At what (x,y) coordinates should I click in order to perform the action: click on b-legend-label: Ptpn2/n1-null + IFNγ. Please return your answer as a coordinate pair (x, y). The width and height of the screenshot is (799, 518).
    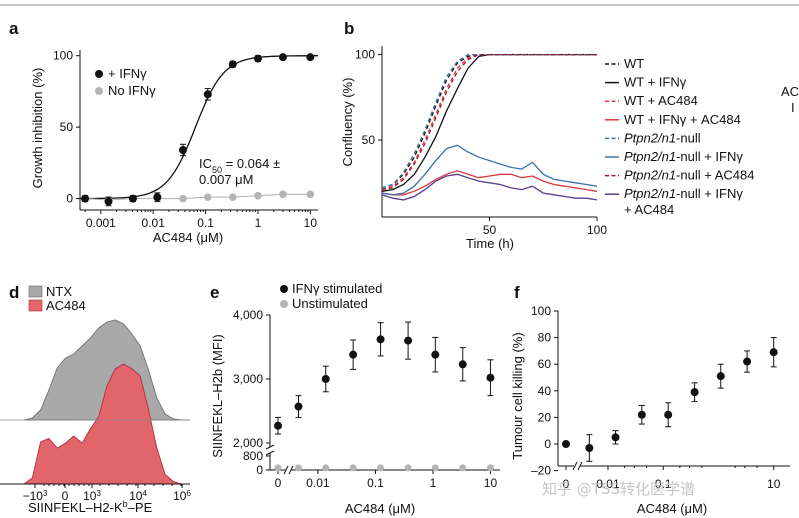
    Looking at the image, I should click on (683, 193).